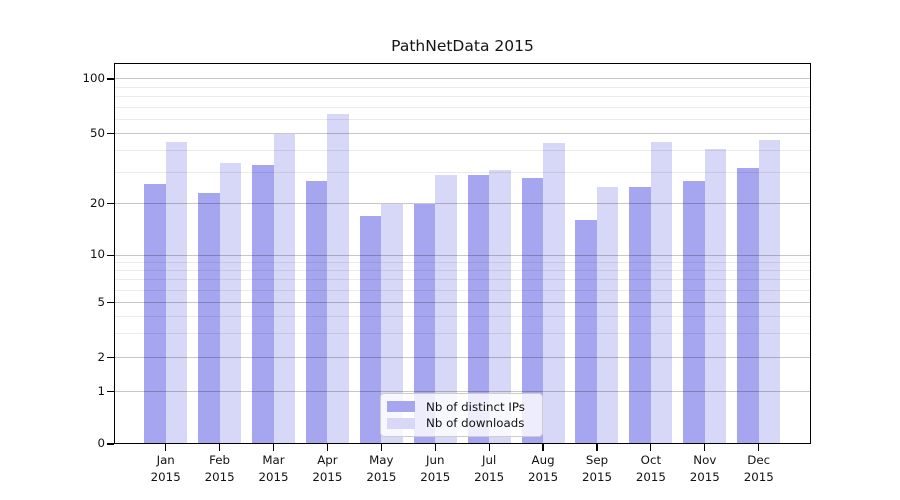  I want to click on x-tick-year-jan: 2015, so click(165, 476).